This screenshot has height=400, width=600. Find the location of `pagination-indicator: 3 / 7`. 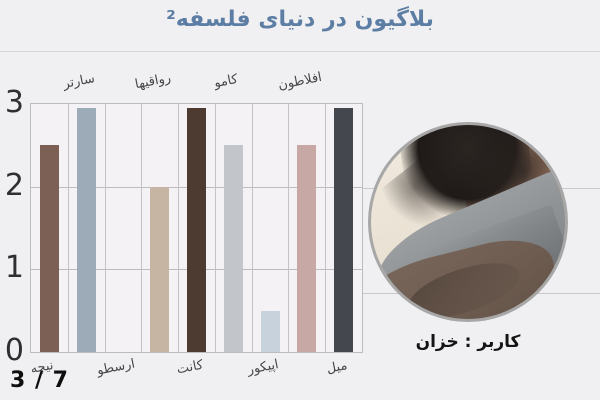

pagination-indicator: 3 / 7 is located at coordinates (39, 380).